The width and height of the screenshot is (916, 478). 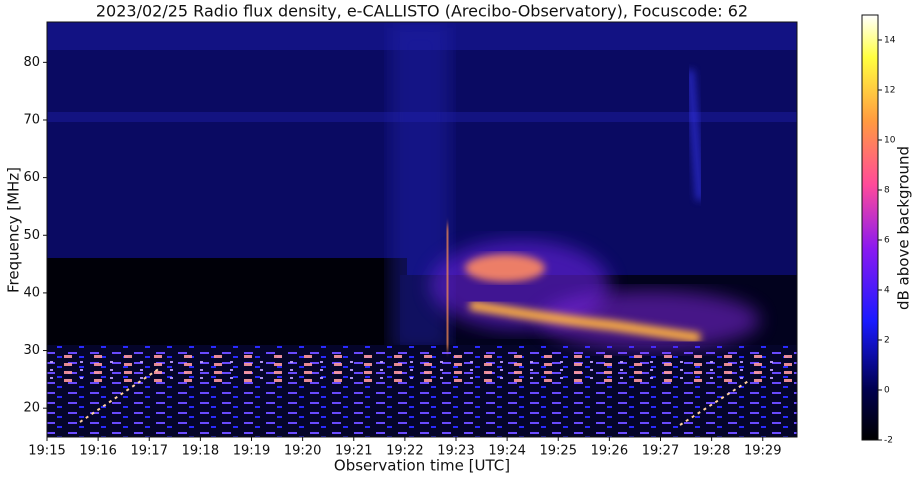 I want to click on y-tick-label: 40, so click(x=31, y=292).